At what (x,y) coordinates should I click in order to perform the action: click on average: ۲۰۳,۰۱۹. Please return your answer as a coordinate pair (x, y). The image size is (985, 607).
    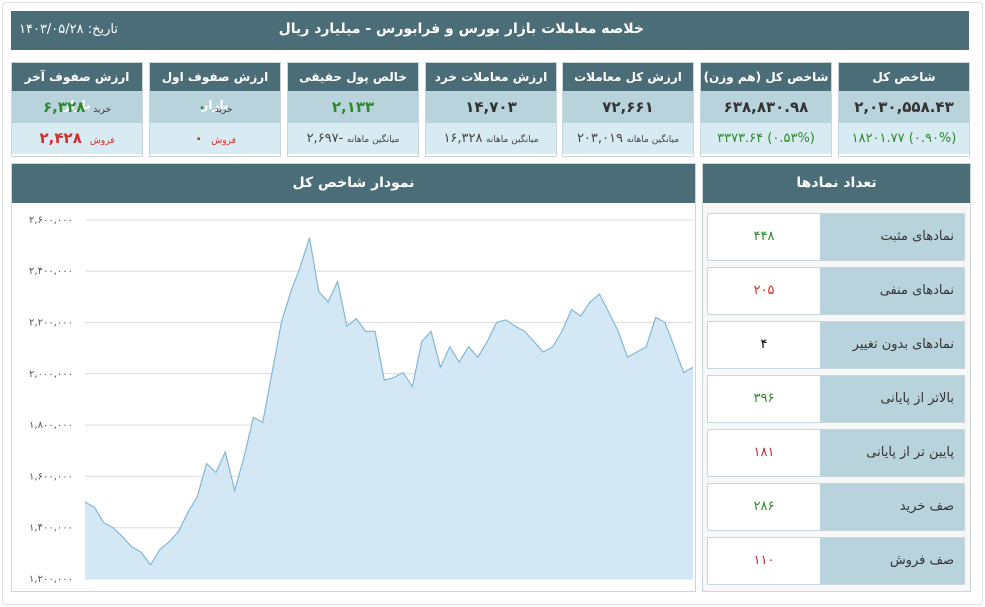
    Looking at the image, I should click on (599, 138).